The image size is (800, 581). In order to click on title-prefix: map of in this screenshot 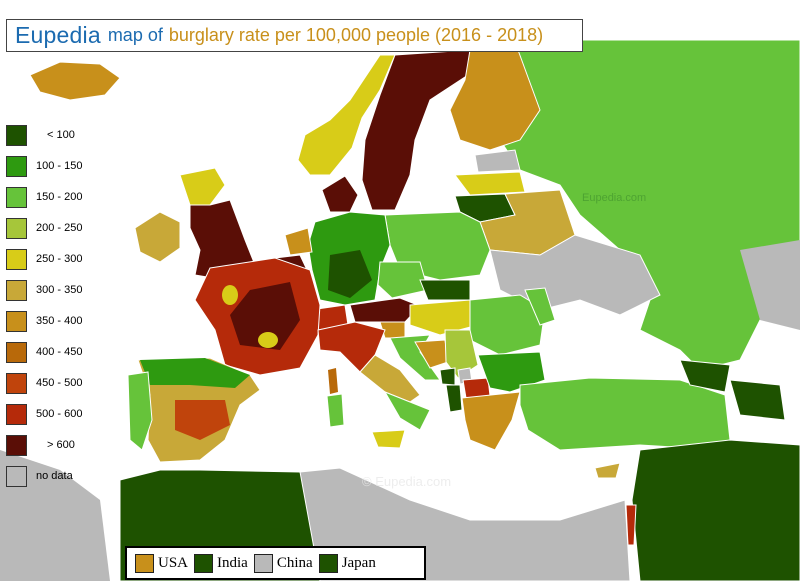, I will do `click(135, 35)`.